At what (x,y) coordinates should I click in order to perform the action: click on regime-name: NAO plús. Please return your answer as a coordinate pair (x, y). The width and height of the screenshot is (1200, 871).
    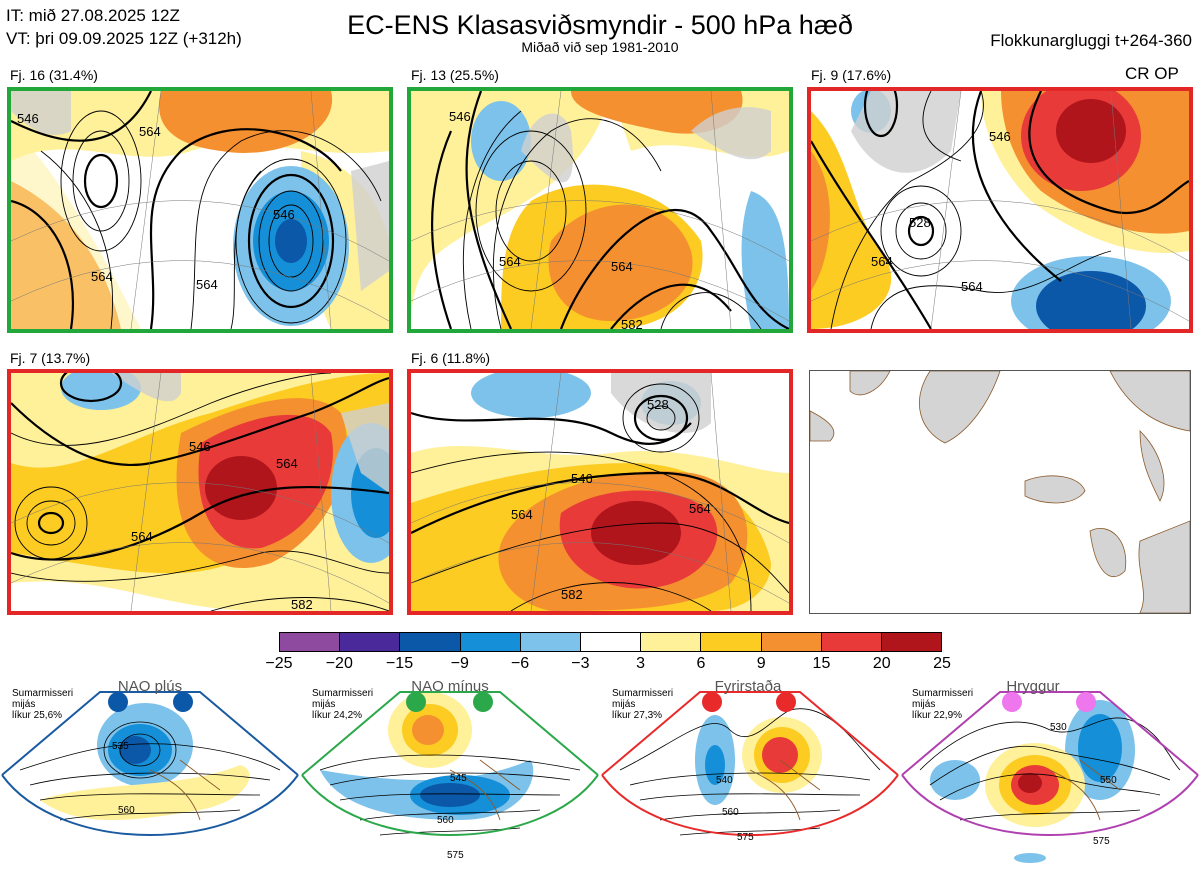
    Looking at the image, I should click on (150, 686).